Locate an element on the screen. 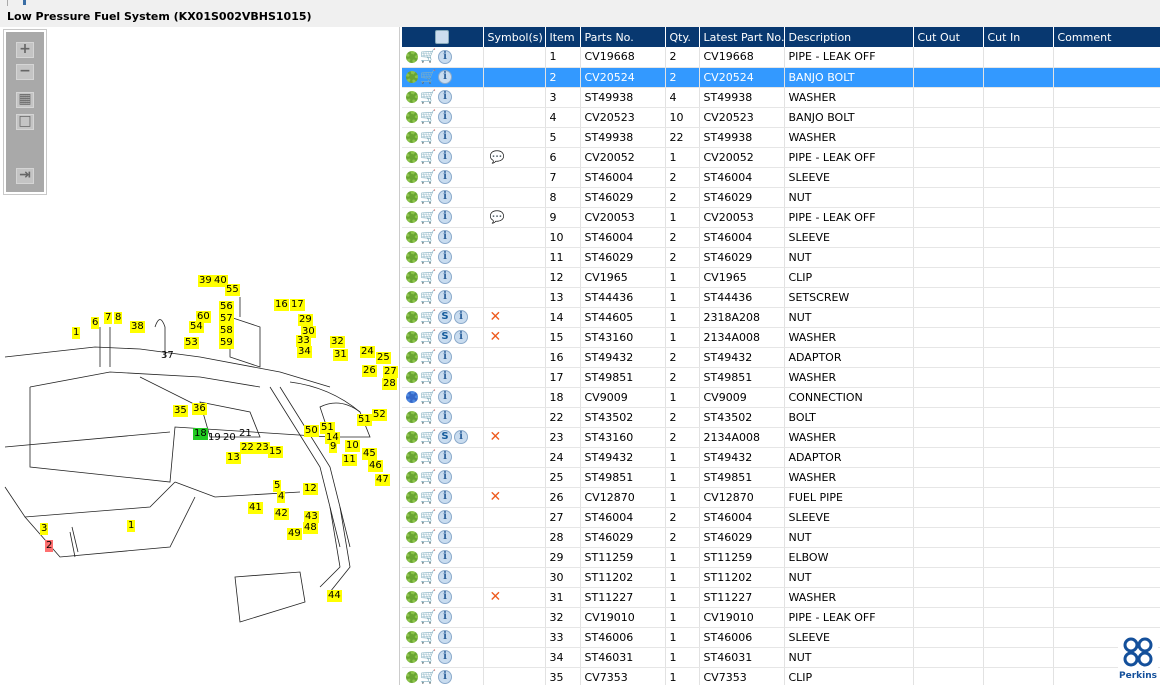  table-row: 🛒 i 16 ST49432 2 ST49432 ADAPTOR is located at coordinates (781, 357).